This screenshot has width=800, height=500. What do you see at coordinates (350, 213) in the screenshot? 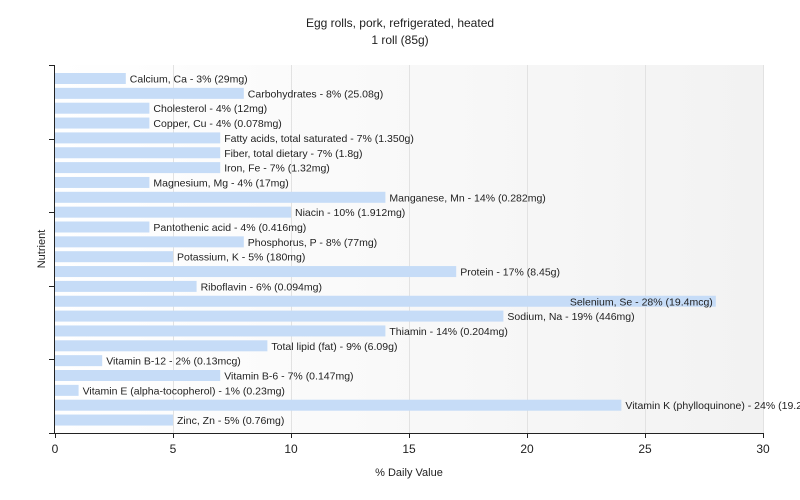
I see `bar-data-label: Niacin - 10% (1.912mg)` at bounding box center [350, 213].